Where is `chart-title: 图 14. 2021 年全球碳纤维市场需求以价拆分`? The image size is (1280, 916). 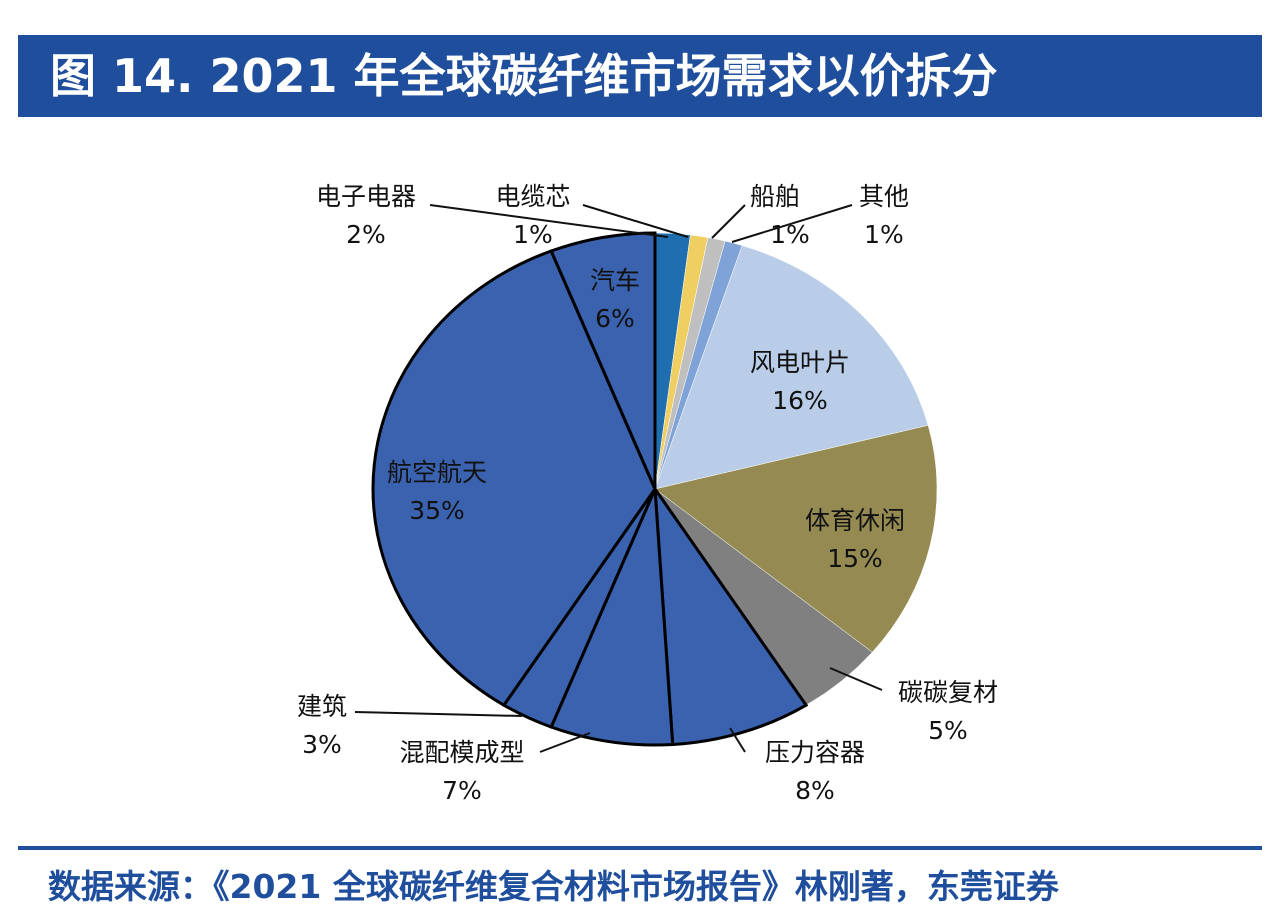
chart-title: 图 14. 2021 年全球碳纤维市场需求以价拆分 is located at coordinates (524, 76).